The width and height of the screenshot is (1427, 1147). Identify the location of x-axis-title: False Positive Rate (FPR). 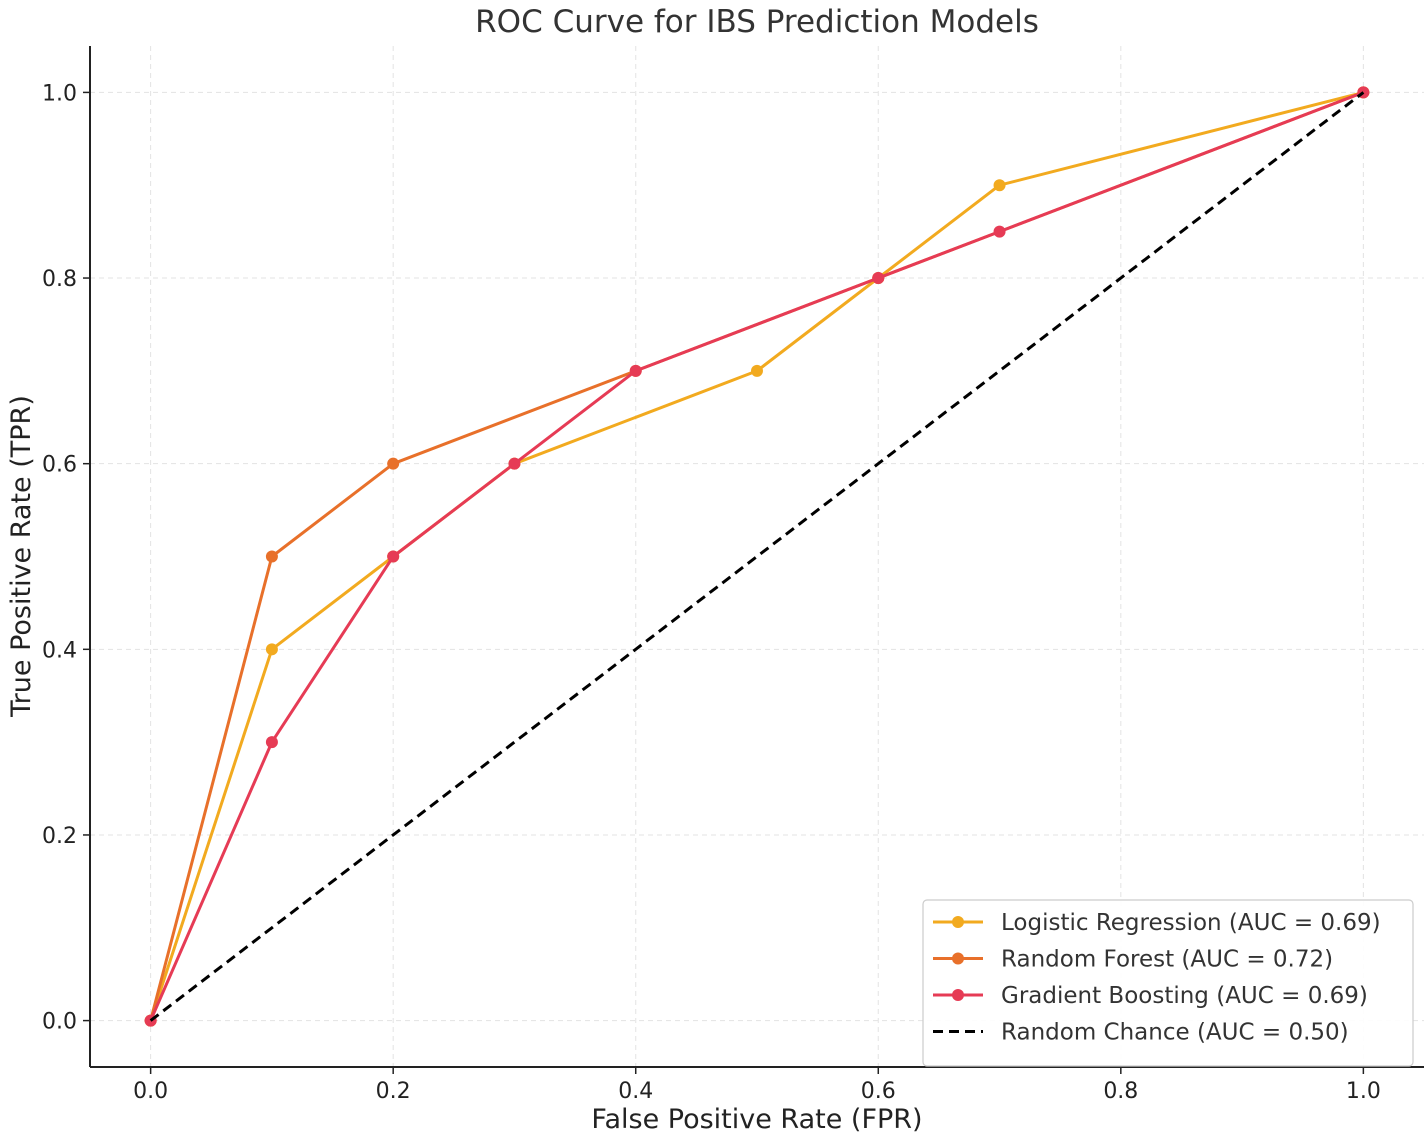
(756, 1119).